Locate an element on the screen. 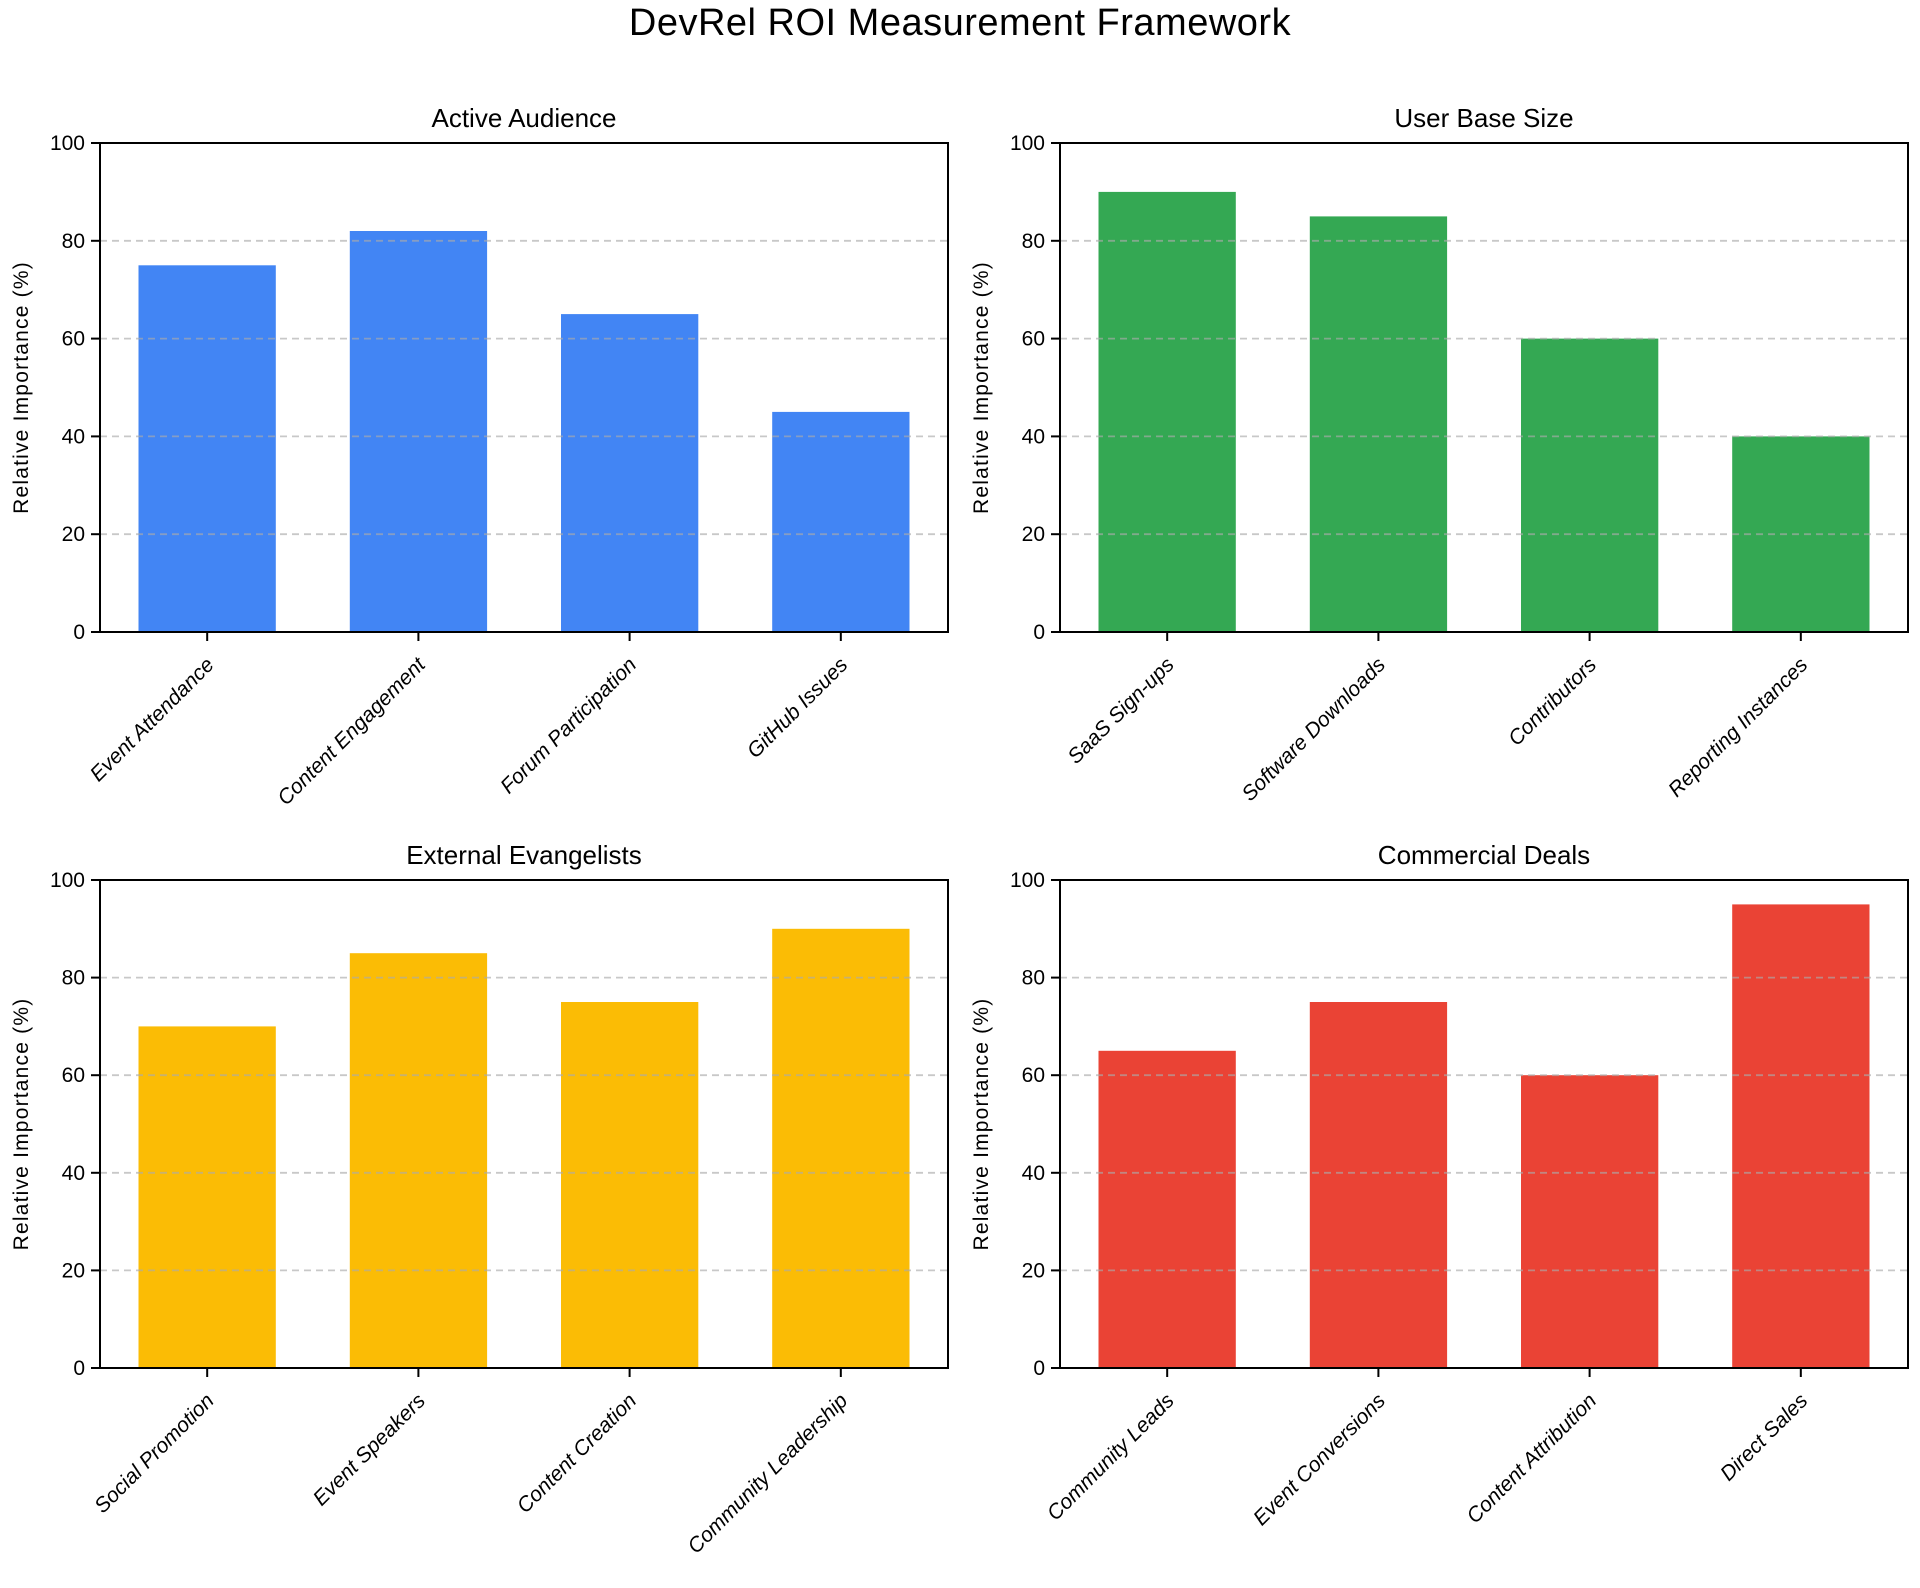 The width and height of the screenshot is (1920, 1588). bar-reporting-instances is located at coordinates (1801, 534).